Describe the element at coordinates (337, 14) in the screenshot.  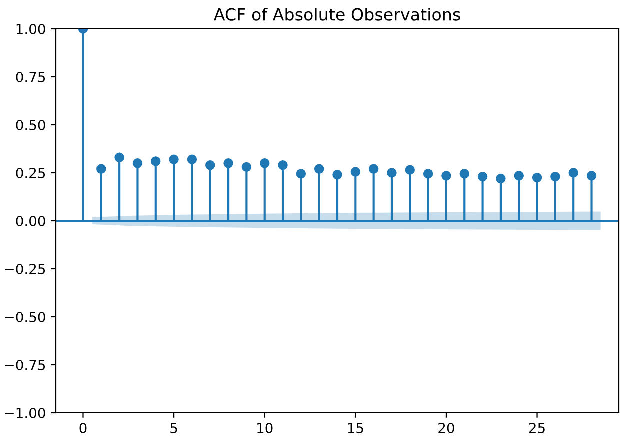
I see `chart-title: ACF of Absolute Observations` at that location.